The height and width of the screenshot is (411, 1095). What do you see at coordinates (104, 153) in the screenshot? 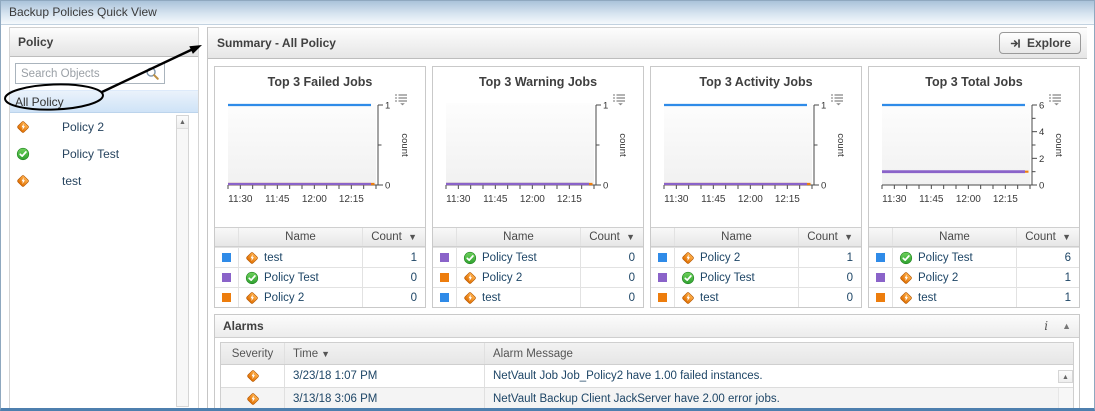
I see `tree-item-policy-test: Policy Test` at bounding box center [104, 153].